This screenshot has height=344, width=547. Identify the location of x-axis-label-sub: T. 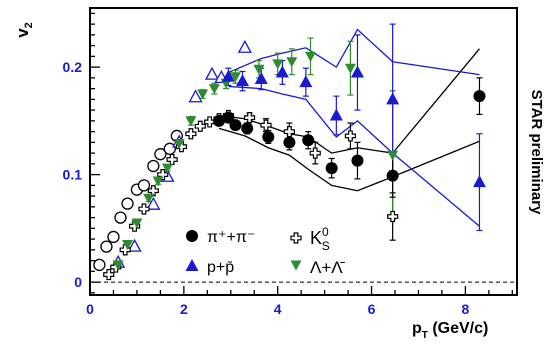
(425, 335).